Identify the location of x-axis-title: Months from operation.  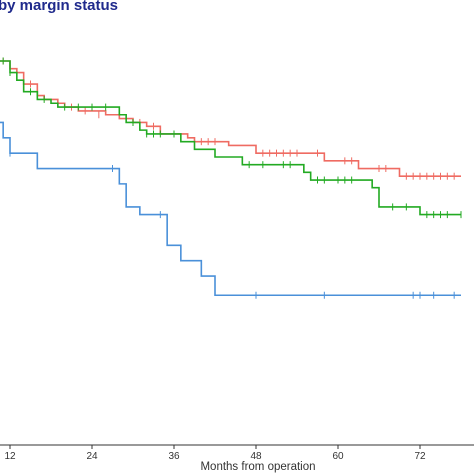
(257, 467).